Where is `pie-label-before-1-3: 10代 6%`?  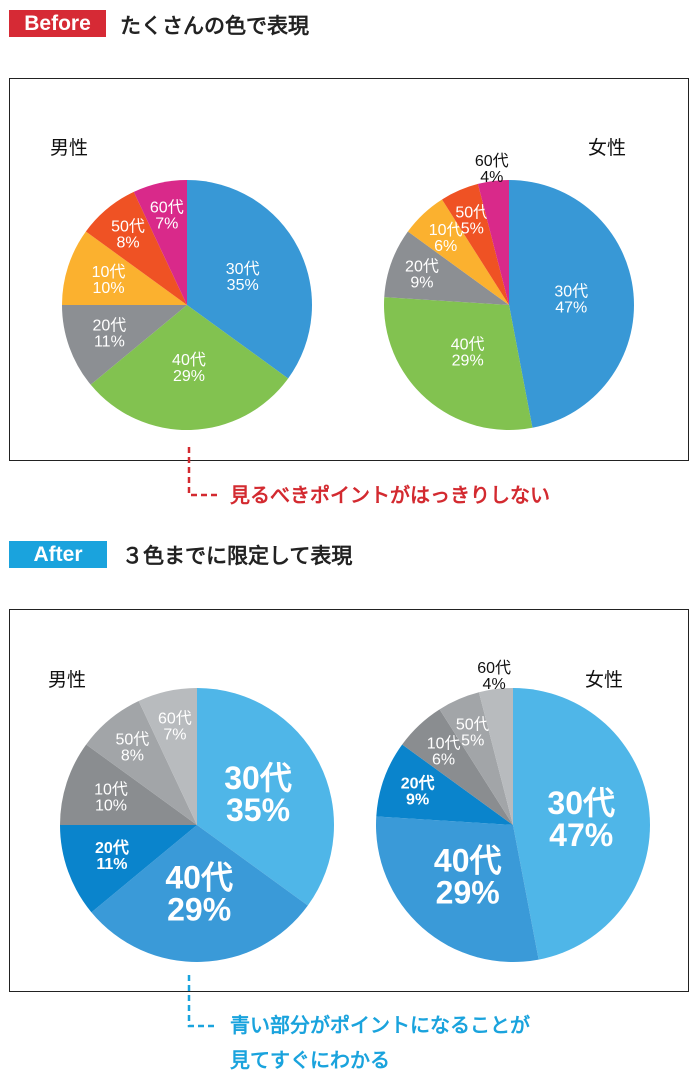 pie-label-before-1-3: 10代 6% is located at coordinates (446, 238).